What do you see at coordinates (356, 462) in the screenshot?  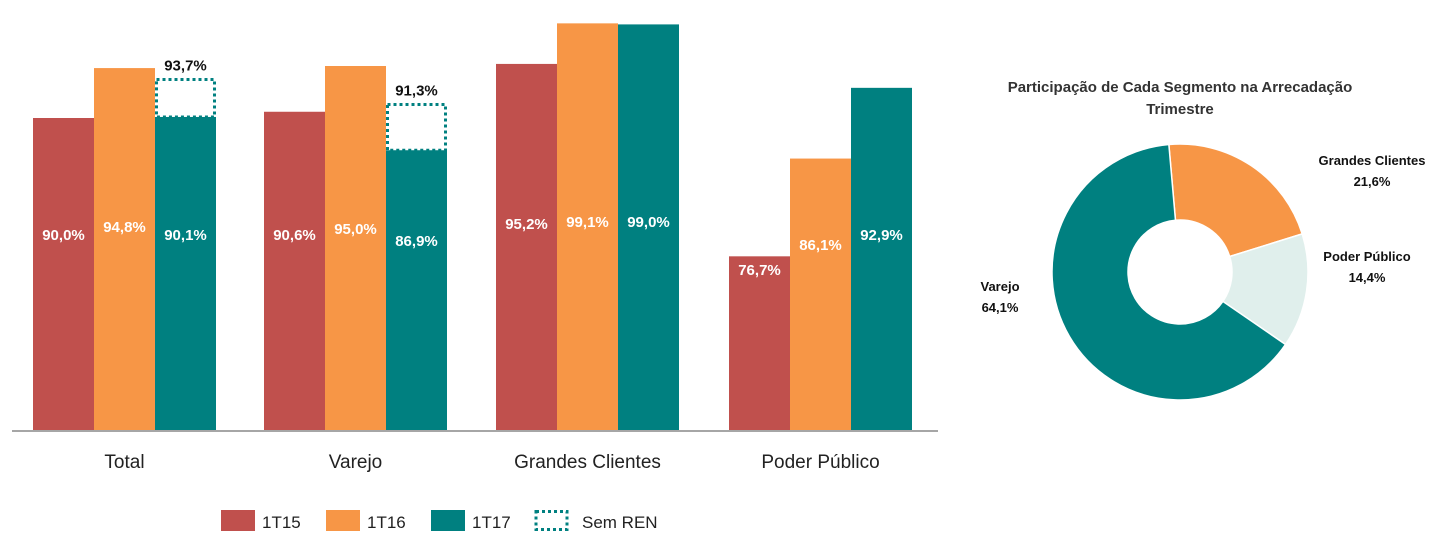 I see `x-tick-label-1: Varejo` at bounding box center [356, 462].